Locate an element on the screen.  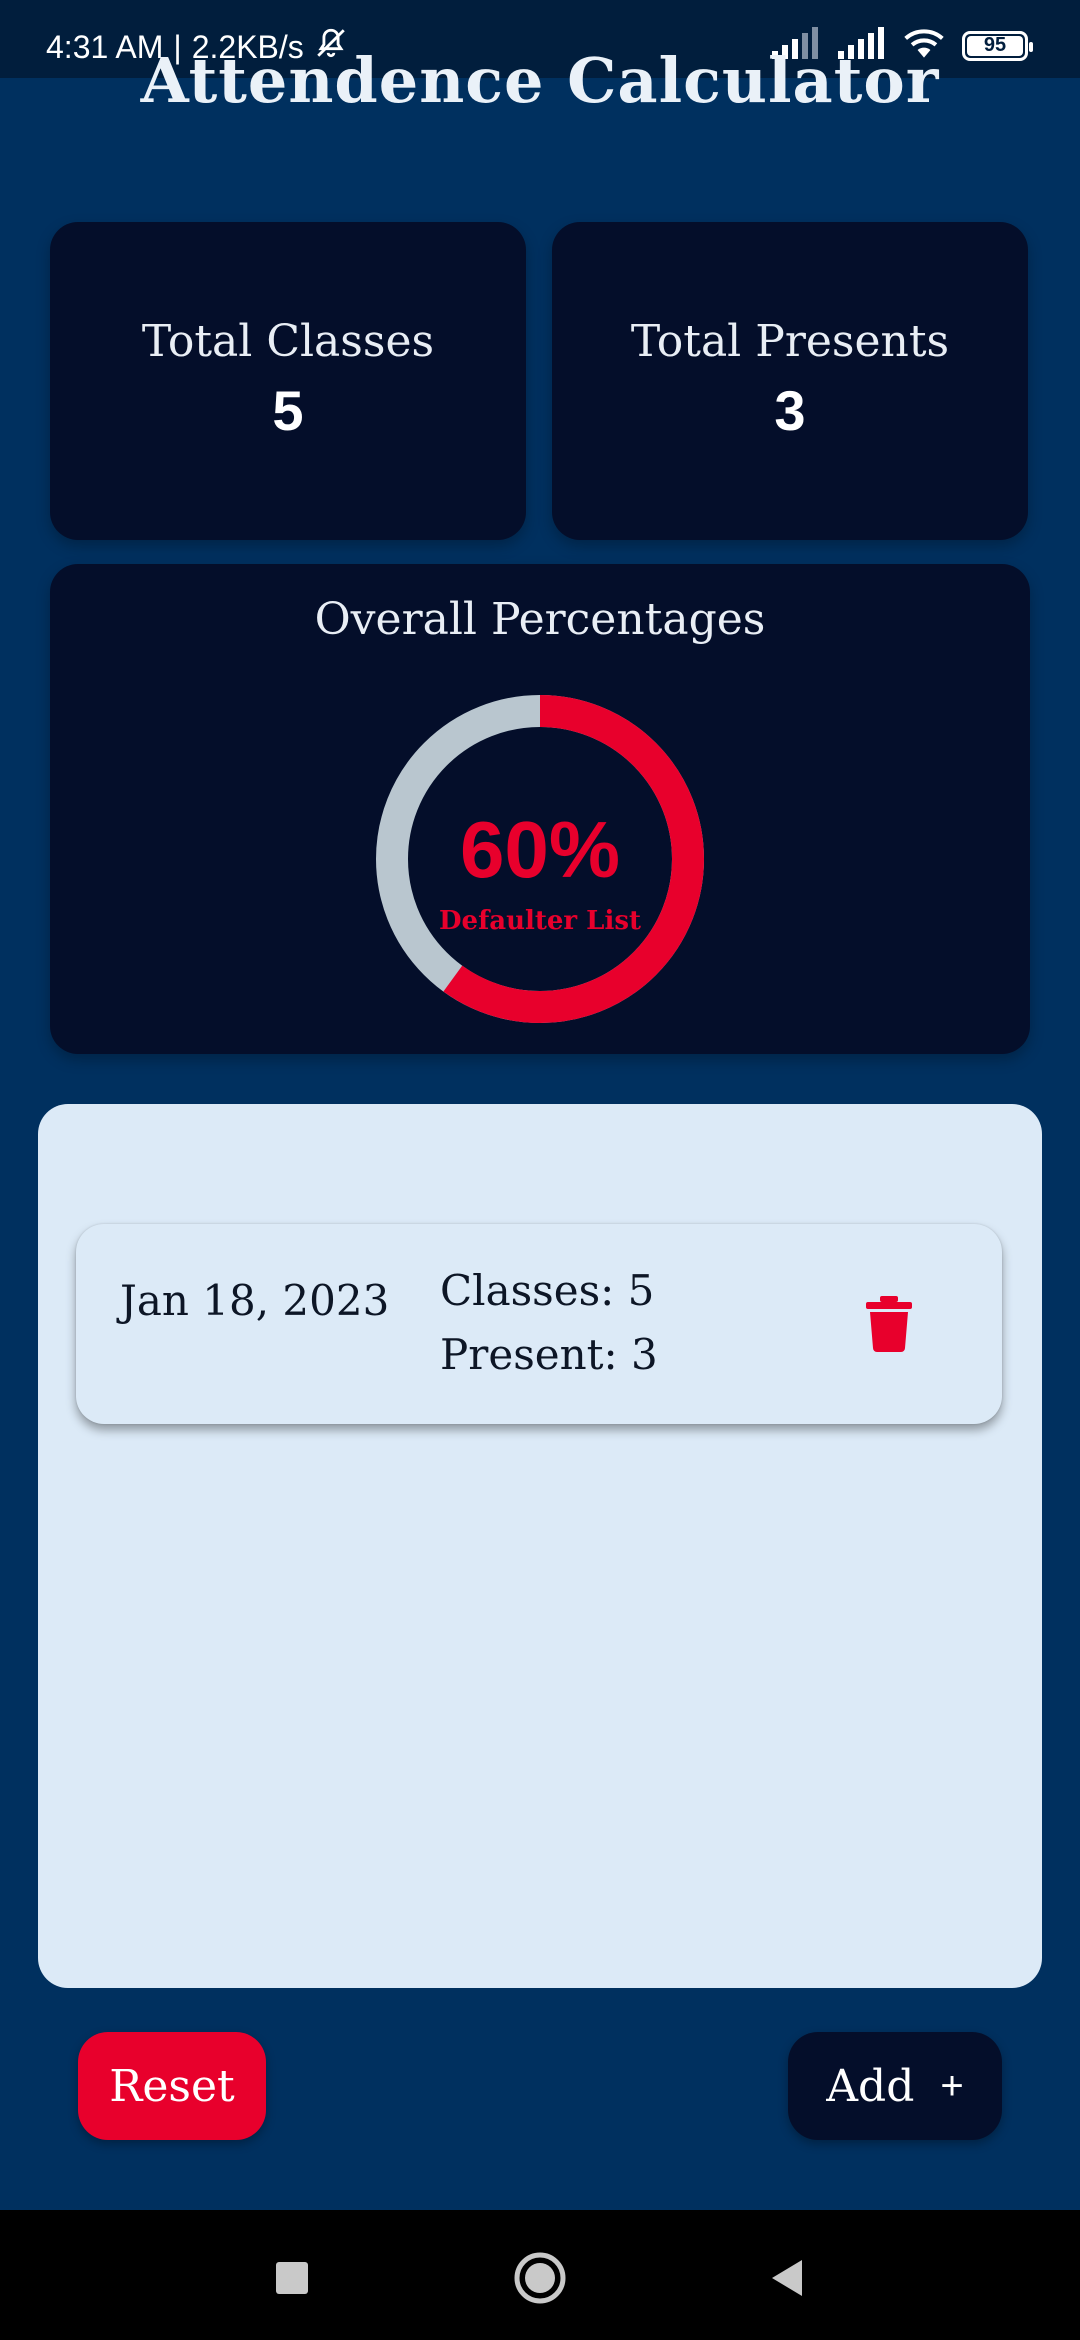
system-nav-bar is located at coordinates (540, 2275).